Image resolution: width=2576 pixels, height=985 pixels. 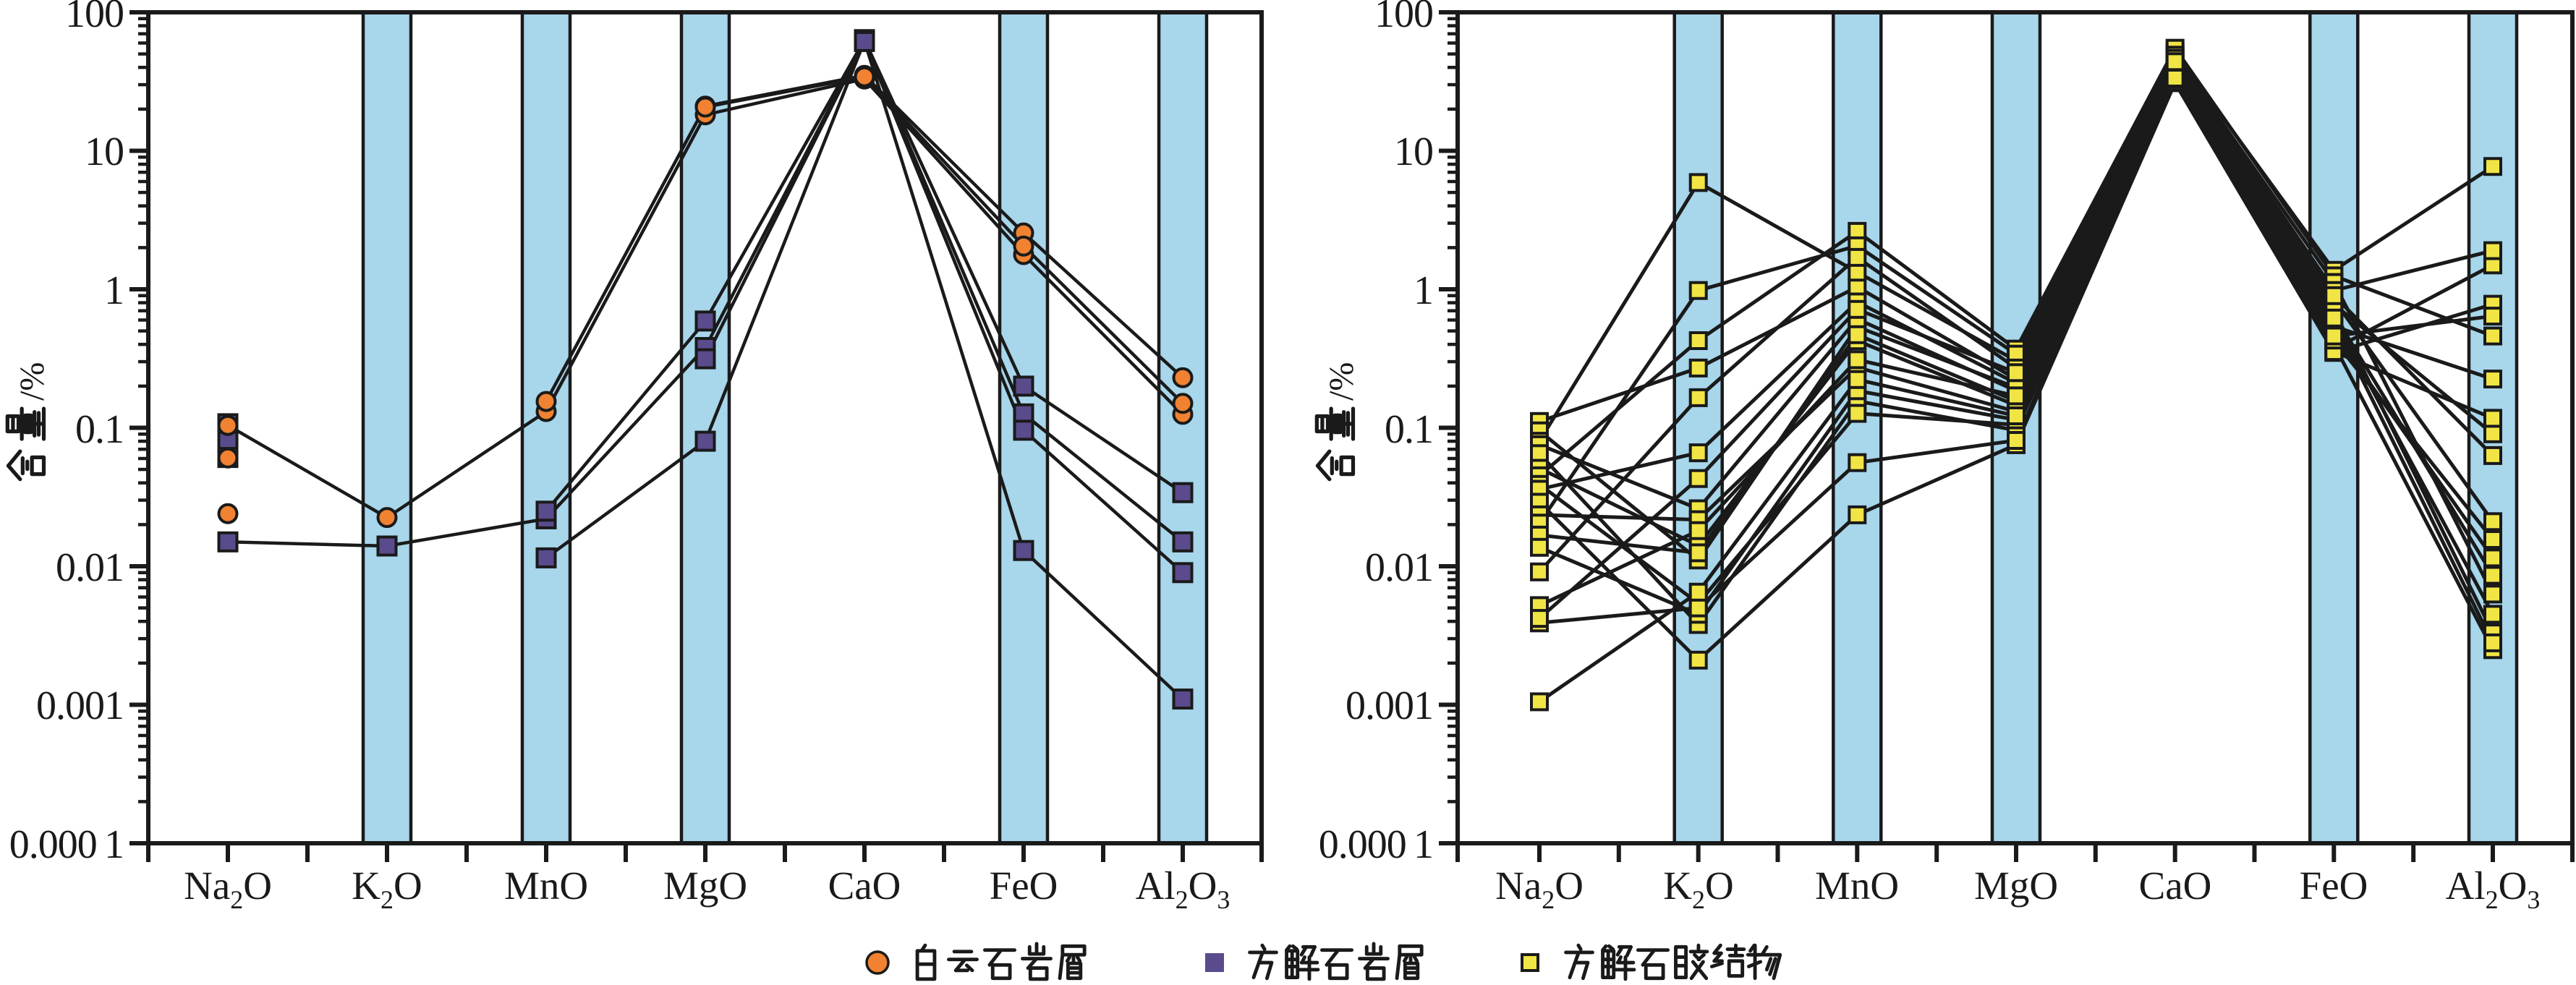 What do you see at coordinates (387, 889) in the screenshot?
I see `svg-text: K2O` at bounding box center [387, 889].